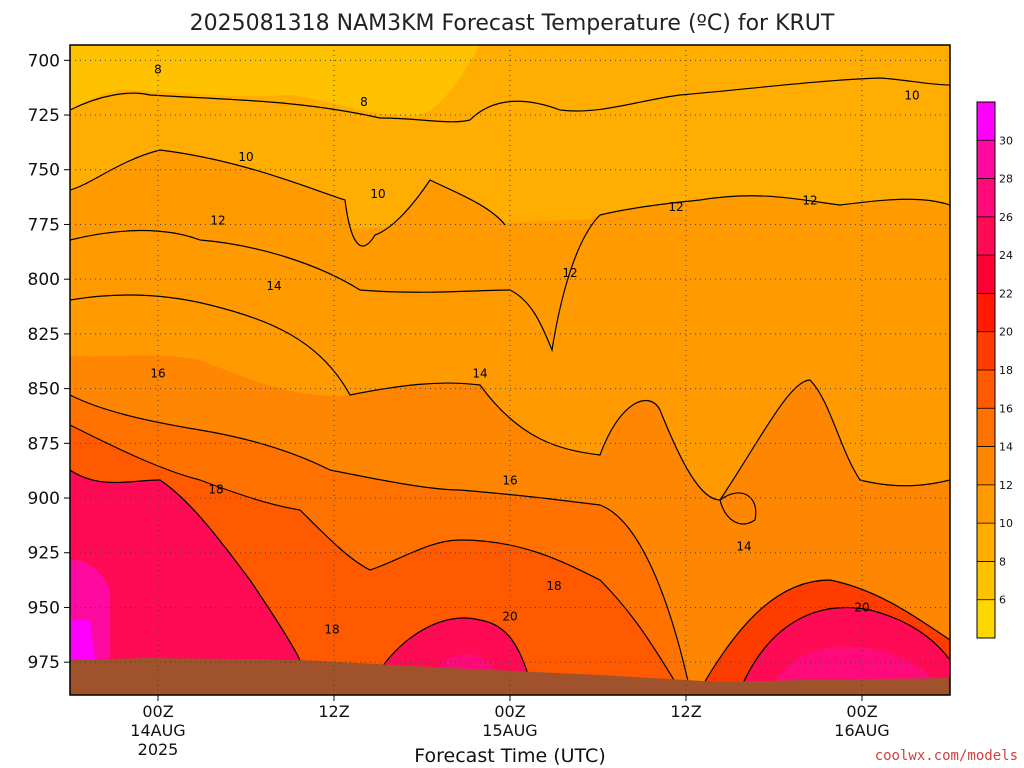 Image resolution: width=1024 pixels, height=768 pixels. Describe the element at coordinates (1006, 408) in the screenshot. I see `colorbar-tick-label: 16` at that location.